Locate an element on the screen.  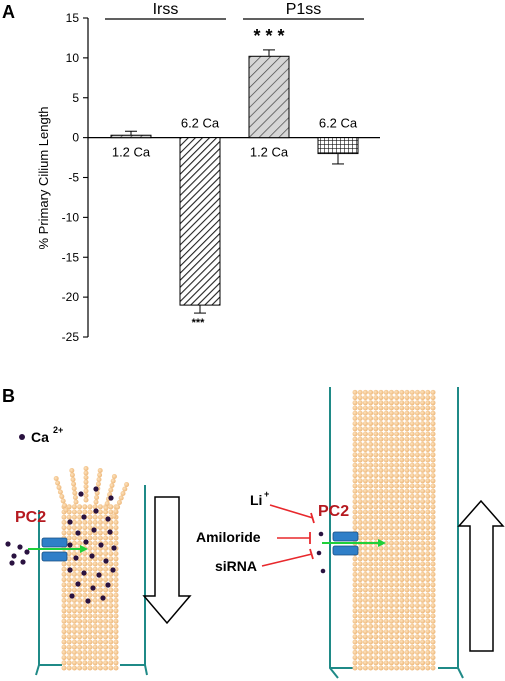
y-tick-label: 10 is located at coordinates (73, 58).